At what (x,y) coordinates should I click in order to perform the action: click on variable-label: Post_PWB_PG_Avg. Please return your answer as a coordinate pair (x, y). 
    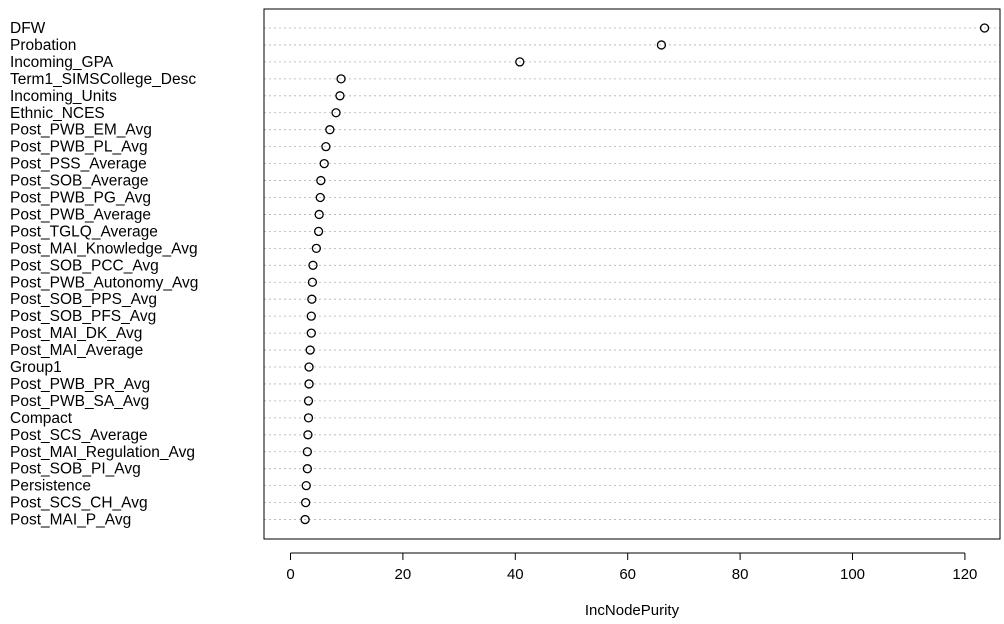
    Looking at the image, I should click on (80, 198).